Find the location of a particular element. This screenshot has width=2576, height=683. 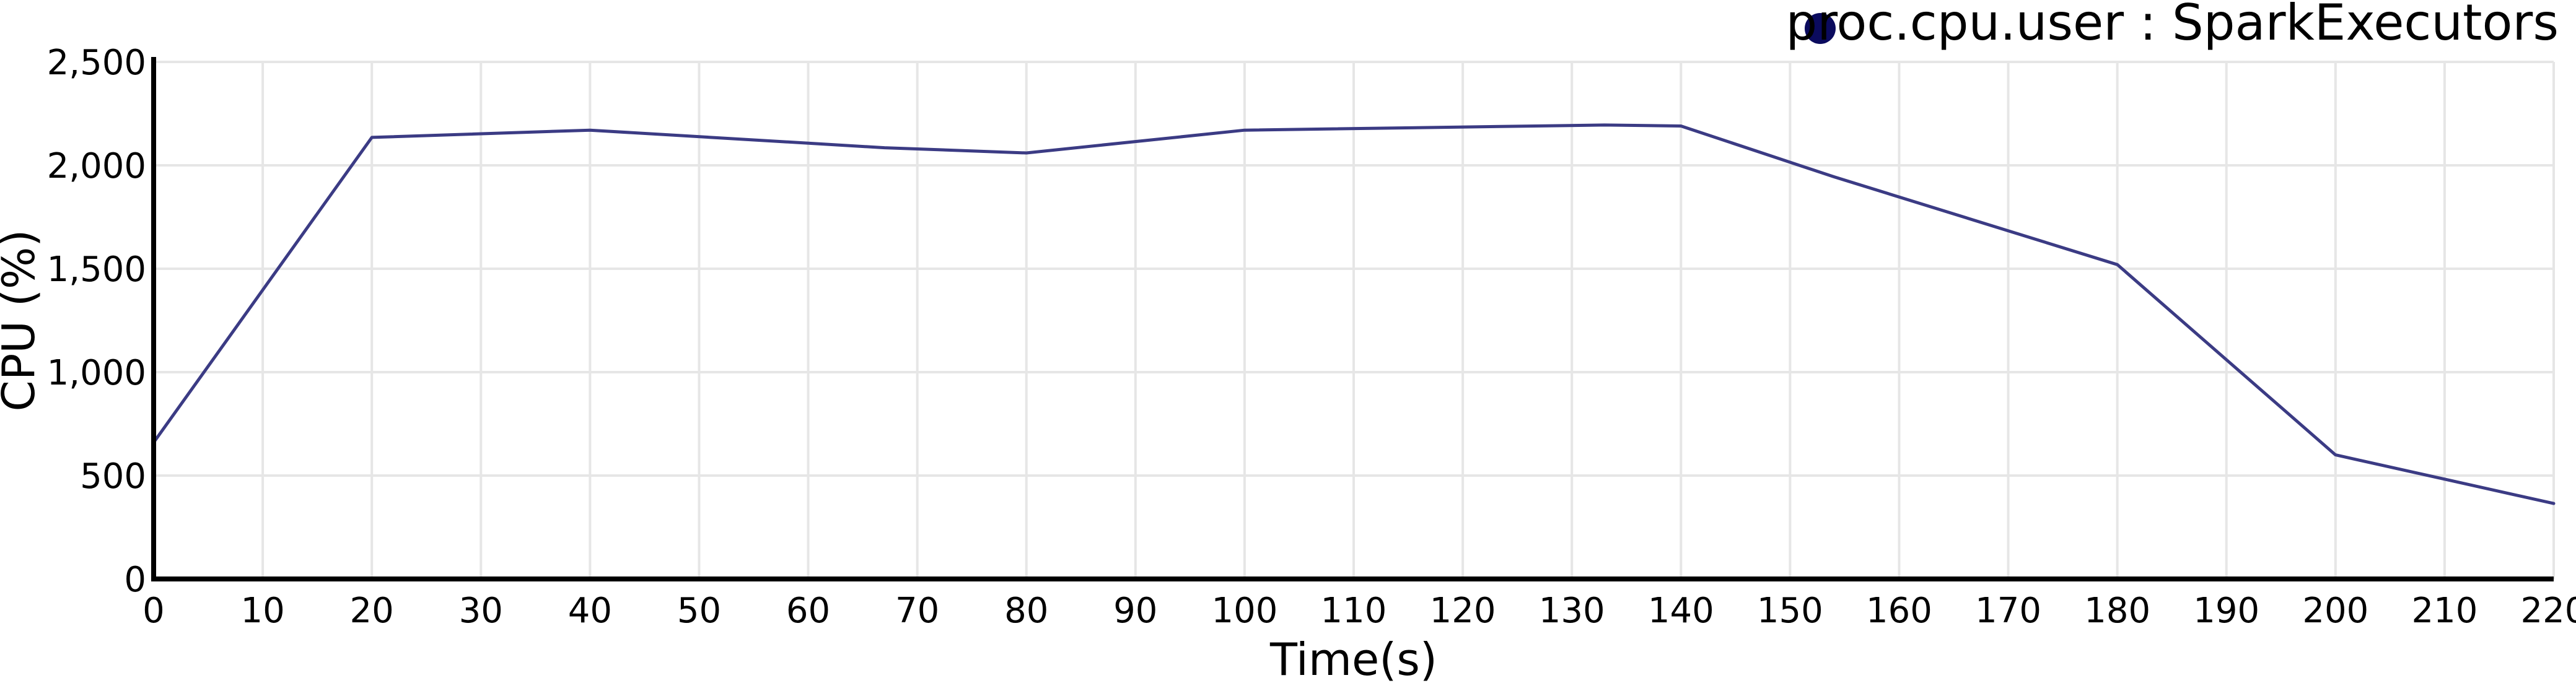

x-tick-label: 10 is located at coordinates (262, 611).